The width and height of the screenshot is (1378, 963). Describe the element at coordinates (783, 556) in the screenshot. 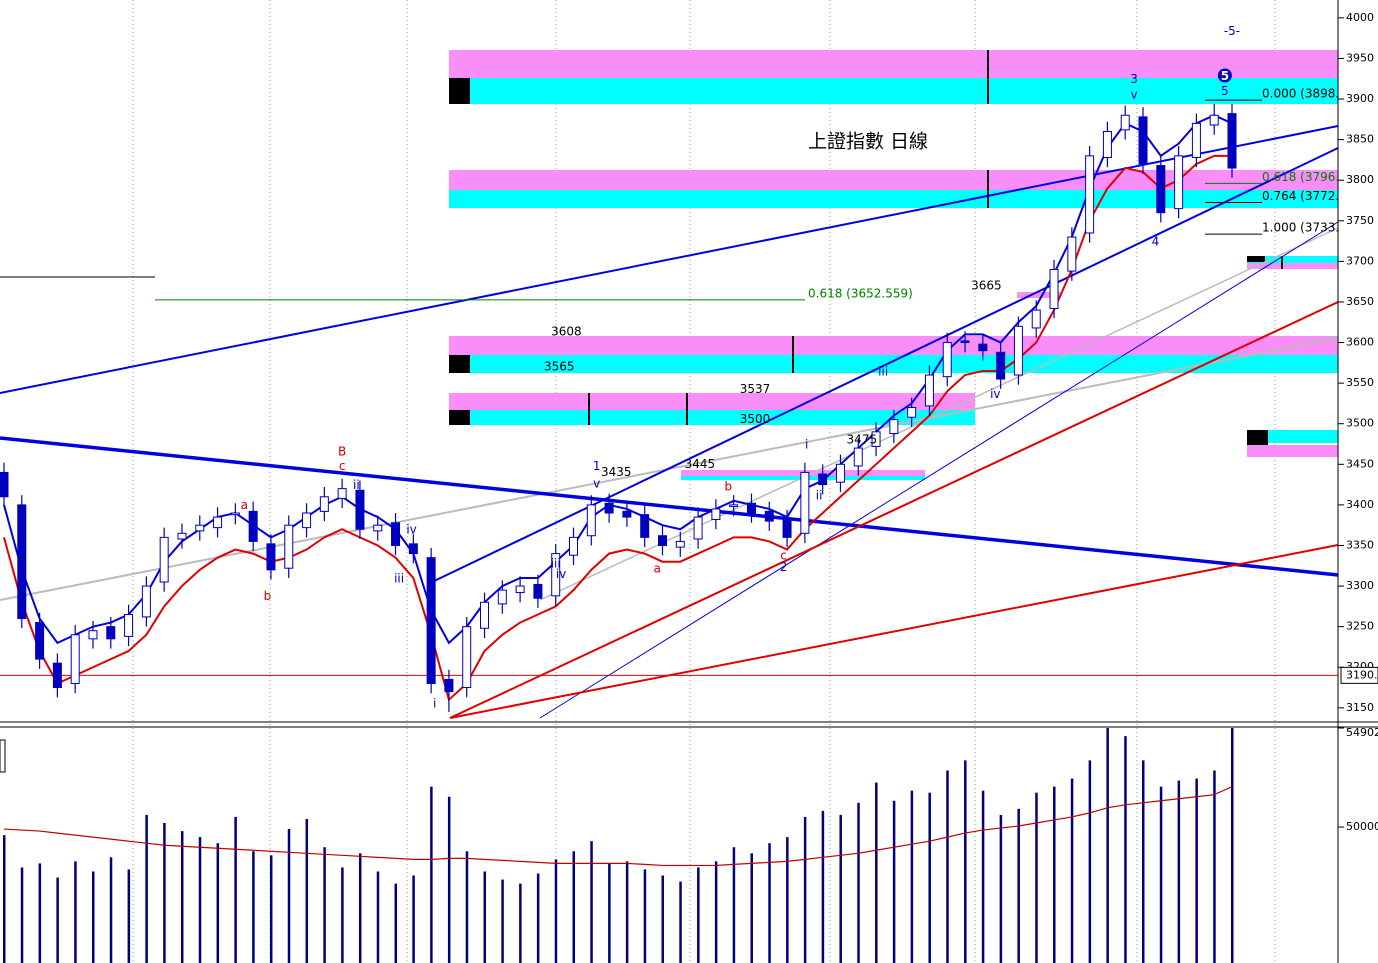

I see `wave-label: c` at that location.